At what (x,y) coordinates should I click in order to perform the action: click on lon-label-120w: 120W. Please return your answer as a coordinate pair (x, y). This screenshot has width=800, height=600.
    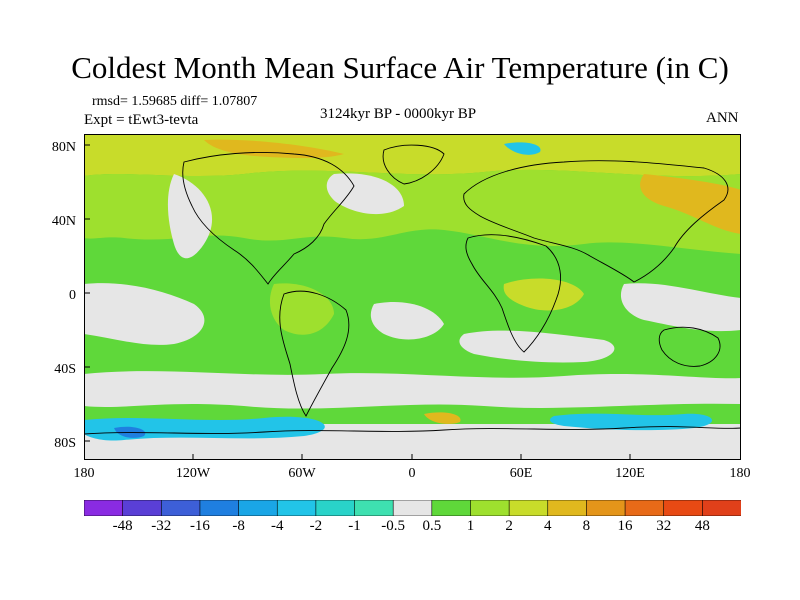
    Looking at the image, I should click on (193, 473).